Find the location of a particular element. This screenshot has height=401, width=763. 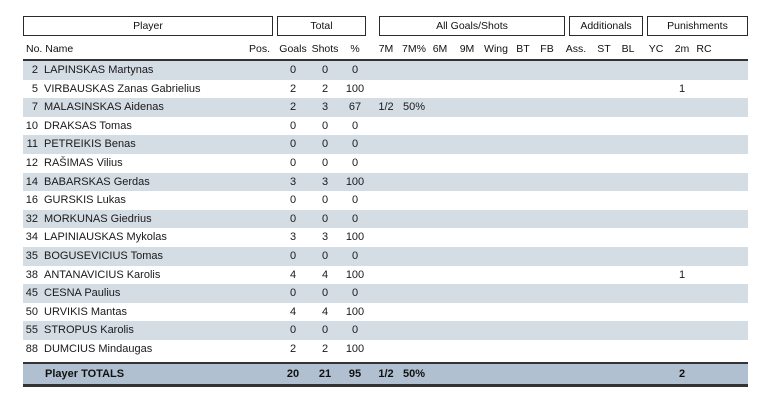

player-cell: 50 URVIKIS Mantas is located at coordinates (134, 312).